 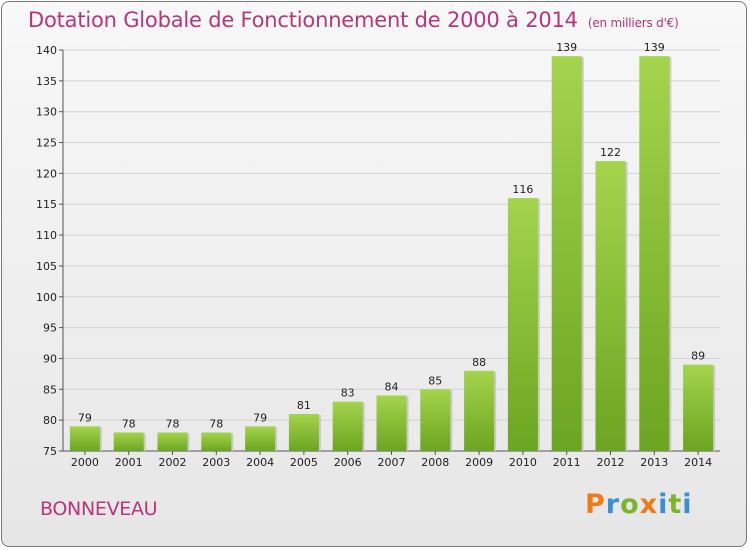 What do you see at coordinates (567, 462) in the screenshot?
I see `x-tick-label: 2011` at bounding box center [567, 462].